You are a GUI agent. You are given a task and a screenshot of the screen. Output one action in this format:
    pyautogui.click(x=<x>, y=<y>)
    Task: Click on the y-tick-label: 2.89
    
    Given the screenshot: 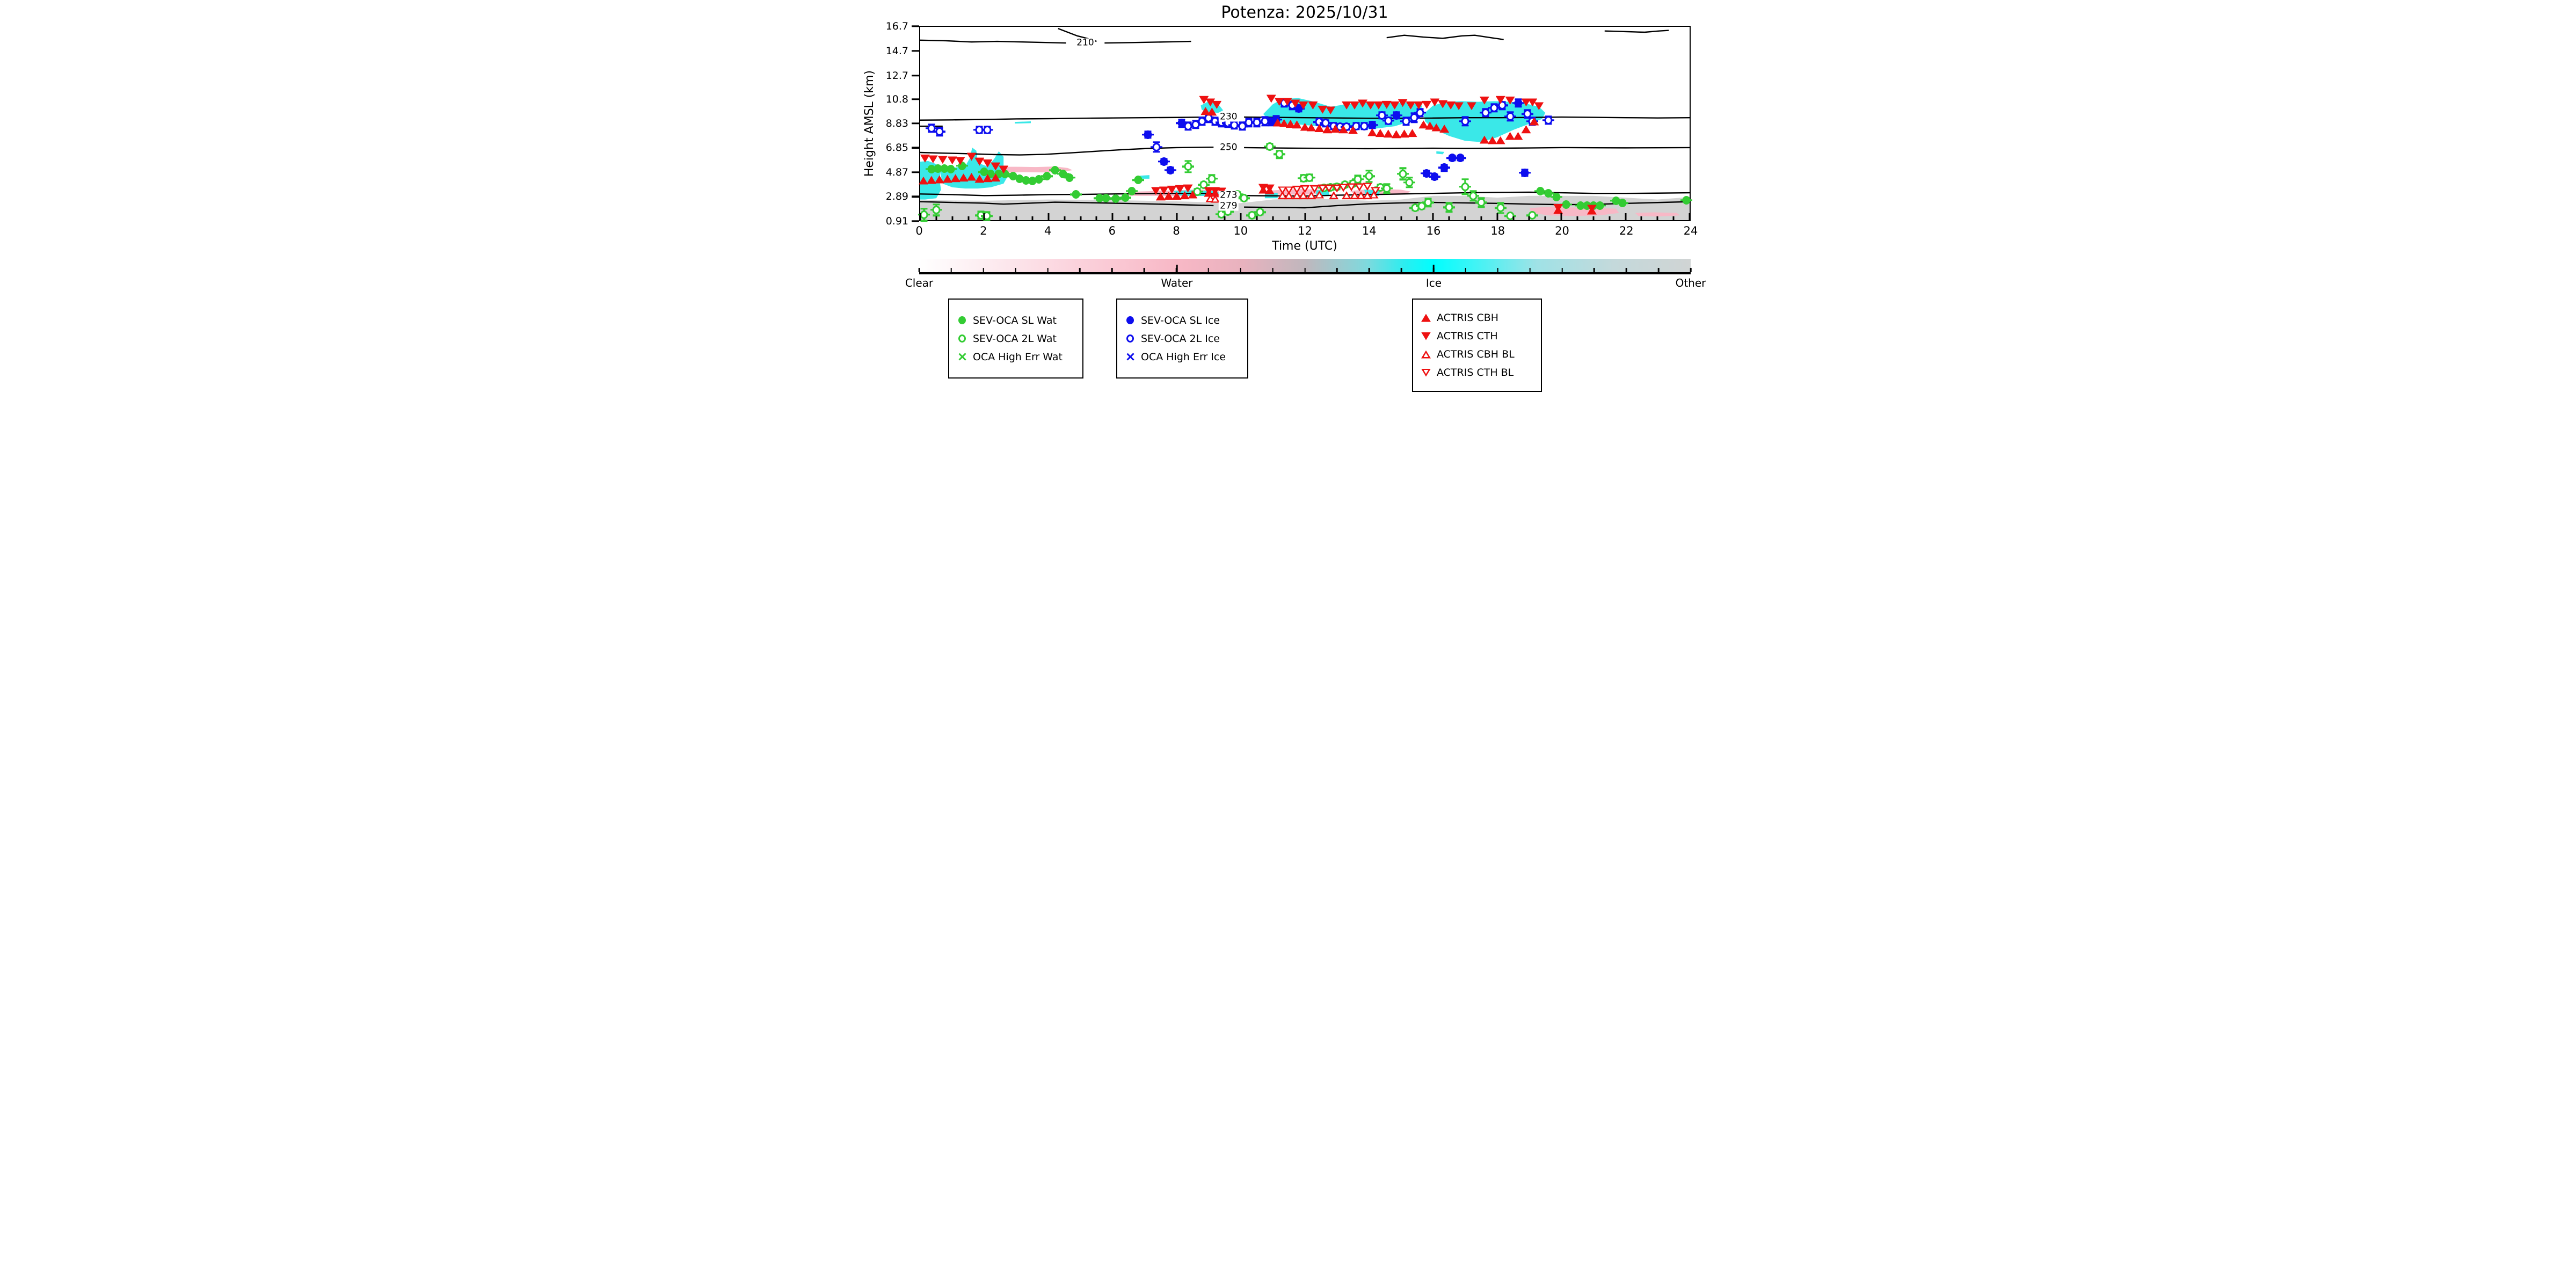 What is the action you would take?
    pyautogui.click(x=896, y=197)
    